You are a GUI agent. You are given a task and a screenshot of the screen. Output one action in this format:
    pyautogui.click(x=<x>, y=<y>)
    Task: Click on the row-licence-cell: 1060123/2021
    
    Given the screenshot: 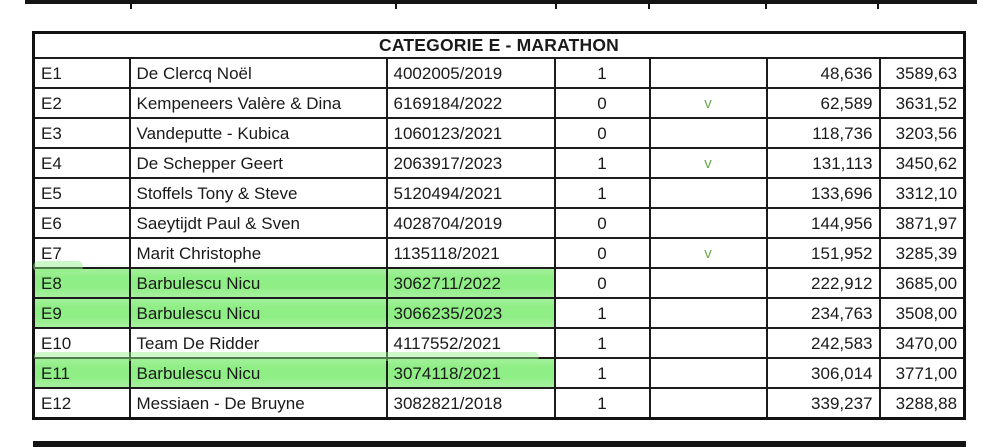 What is the action you would take?
    pyautogui.click(x=470, y=133)
    